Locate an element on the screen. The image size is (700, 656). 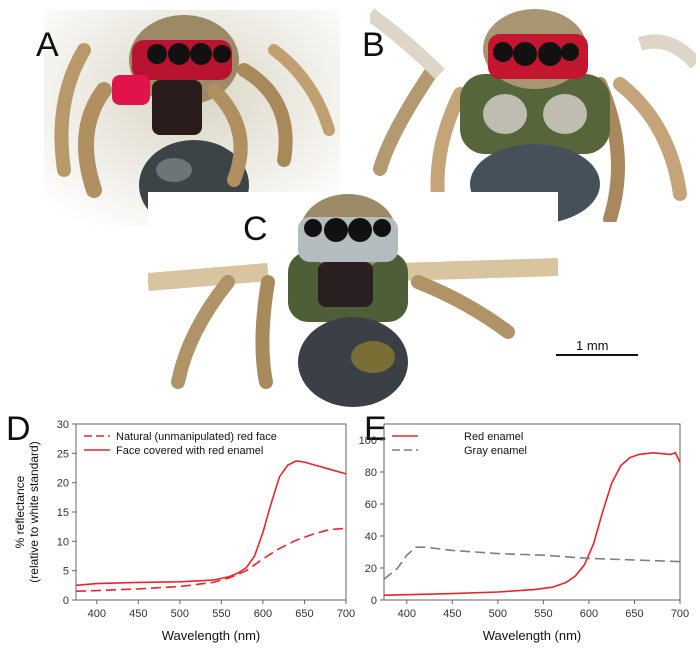
y-tick-label: 15 is located at coordinates (63, 513).